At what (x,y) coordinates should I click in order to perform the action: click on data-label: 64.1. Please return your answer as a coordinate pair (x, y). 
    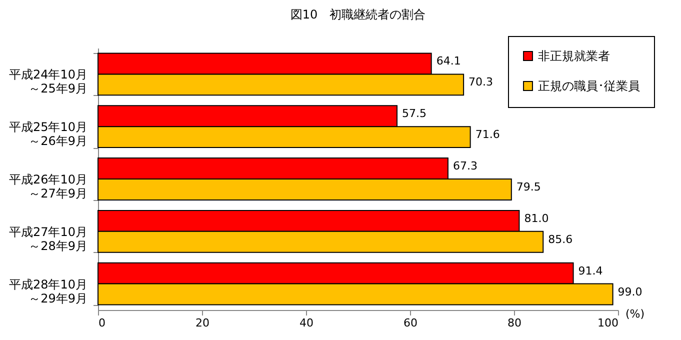
    Looking at the image, I should click on (448, 61).